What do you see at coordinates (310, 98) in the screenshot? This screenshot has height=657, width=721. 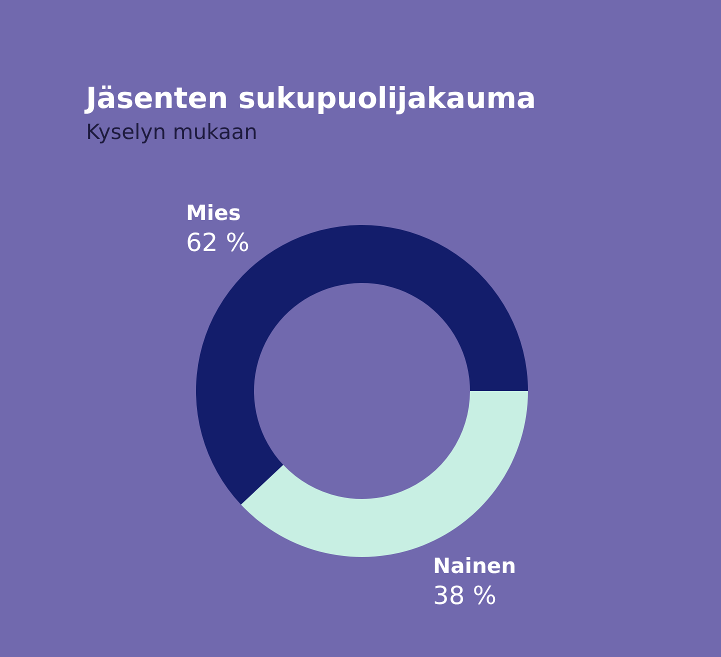 I see `chart-title: Jäsenten sukupuolijakauma` at bounding box center [310, 98].